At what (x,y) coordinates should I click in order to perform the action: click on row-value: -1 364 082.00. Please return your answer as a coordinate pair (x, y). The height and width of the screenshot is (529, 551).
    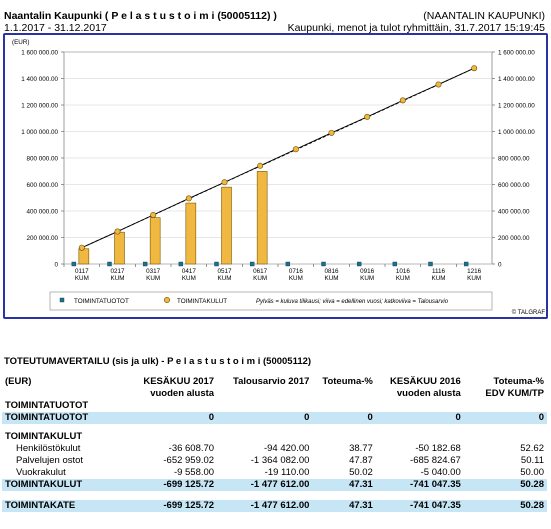
    Looking at the image, I should click on (280, 460).